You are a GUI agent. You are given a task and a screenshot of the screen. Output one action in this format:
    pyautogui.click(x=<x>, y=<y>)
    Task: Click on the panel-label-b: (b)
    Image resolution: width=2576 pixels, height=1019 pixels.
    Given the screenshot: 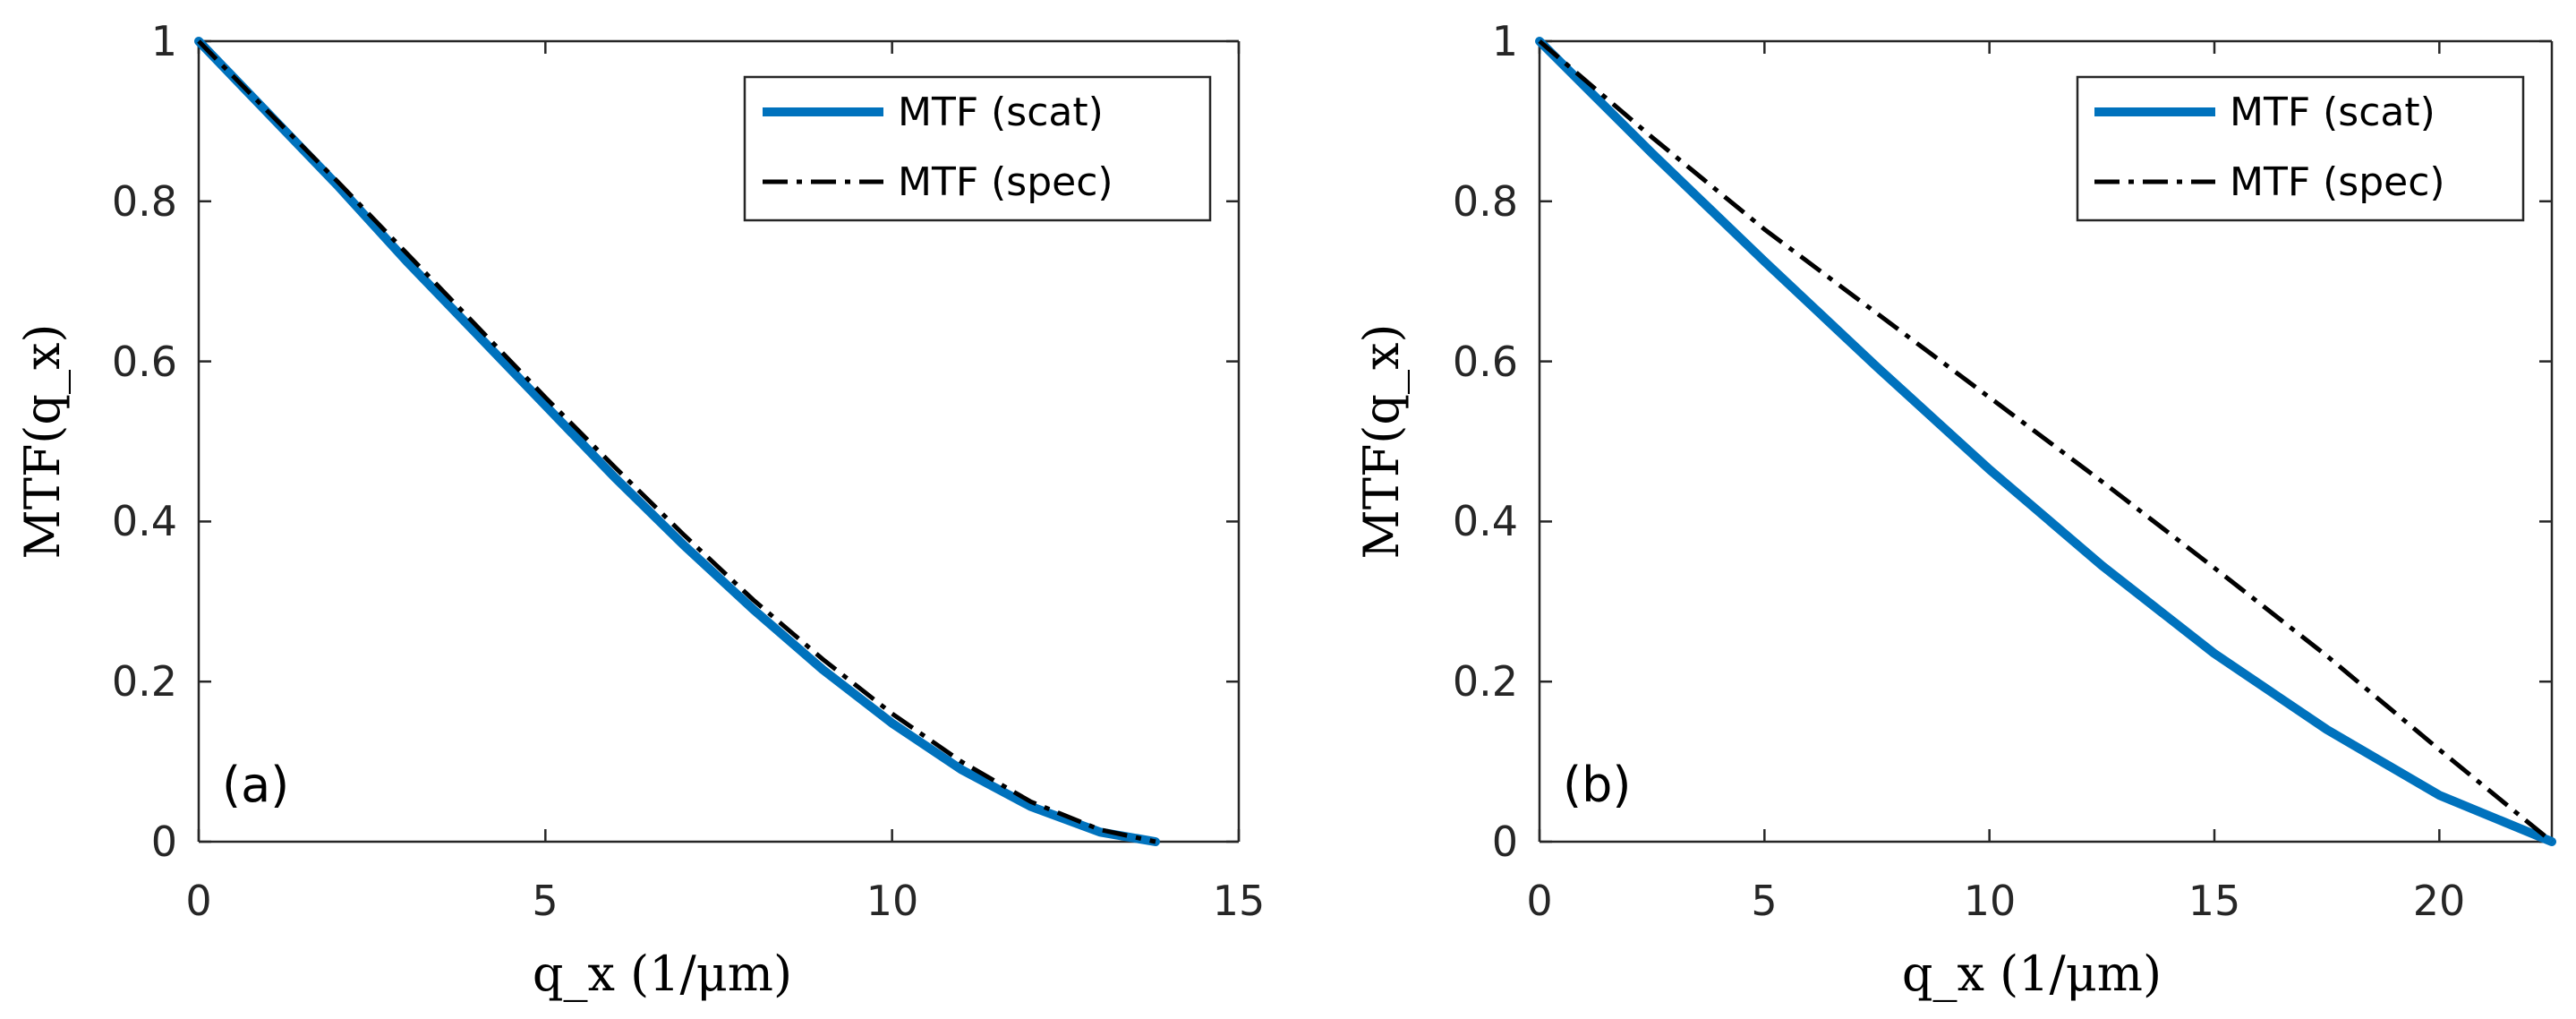 What is the action you would take?
    pyautogui.click(x=1597, y=785)
    